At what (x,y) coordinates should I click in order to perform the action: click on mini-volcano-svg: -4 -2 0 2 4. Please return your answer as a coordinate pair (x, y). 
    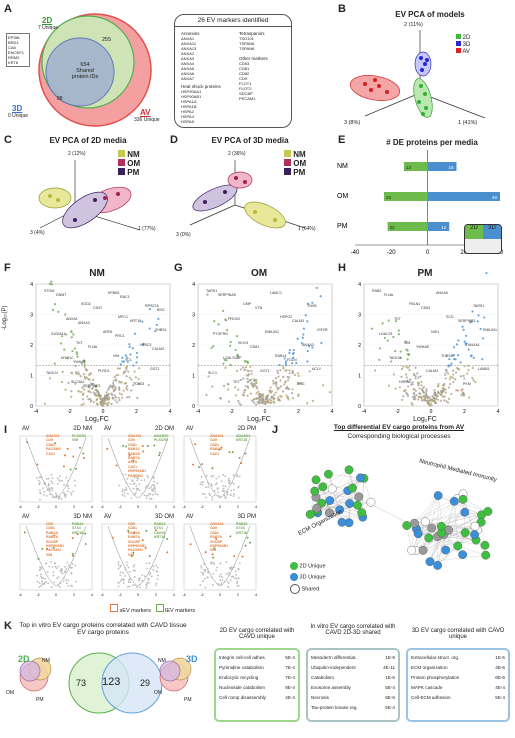
    Looking at the image, I should click on (219, 560).